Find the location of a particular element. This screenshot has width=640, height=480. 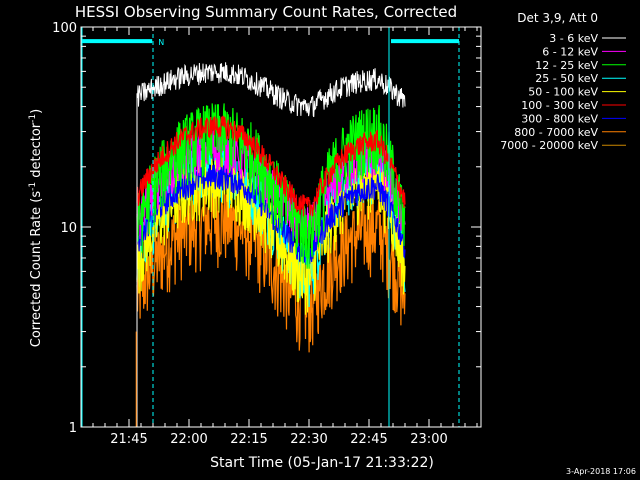

legend-entry-label: 7000 - 20000 keV is located at coordinates (549, 145).